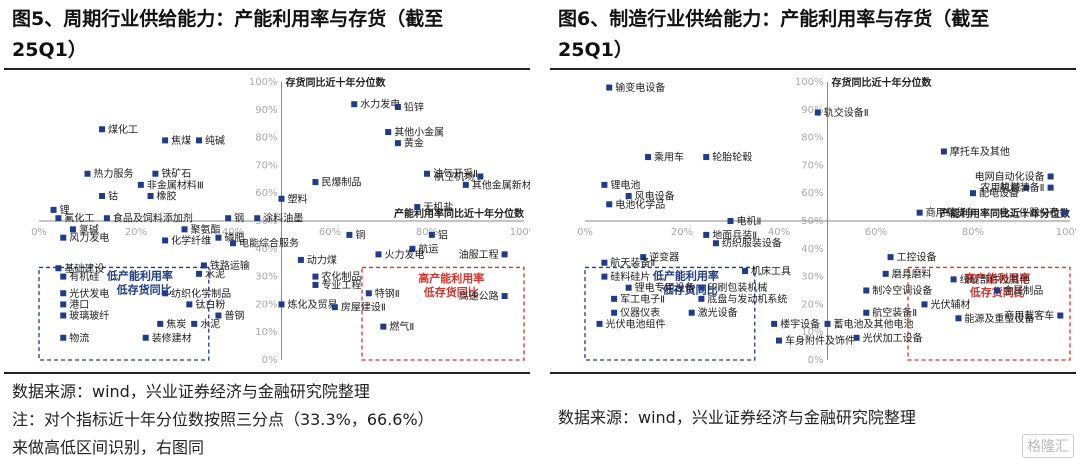 This screenshot has height=464, width=1080. I want to click on x-tick-label: 80%, so click(973, 232).